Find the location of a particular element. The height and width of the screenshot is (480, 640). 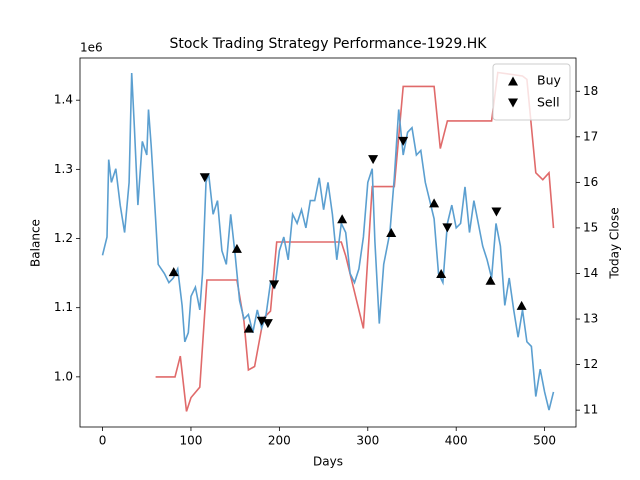

y2-tick-label: 13 is located at coordinates (590, 319).